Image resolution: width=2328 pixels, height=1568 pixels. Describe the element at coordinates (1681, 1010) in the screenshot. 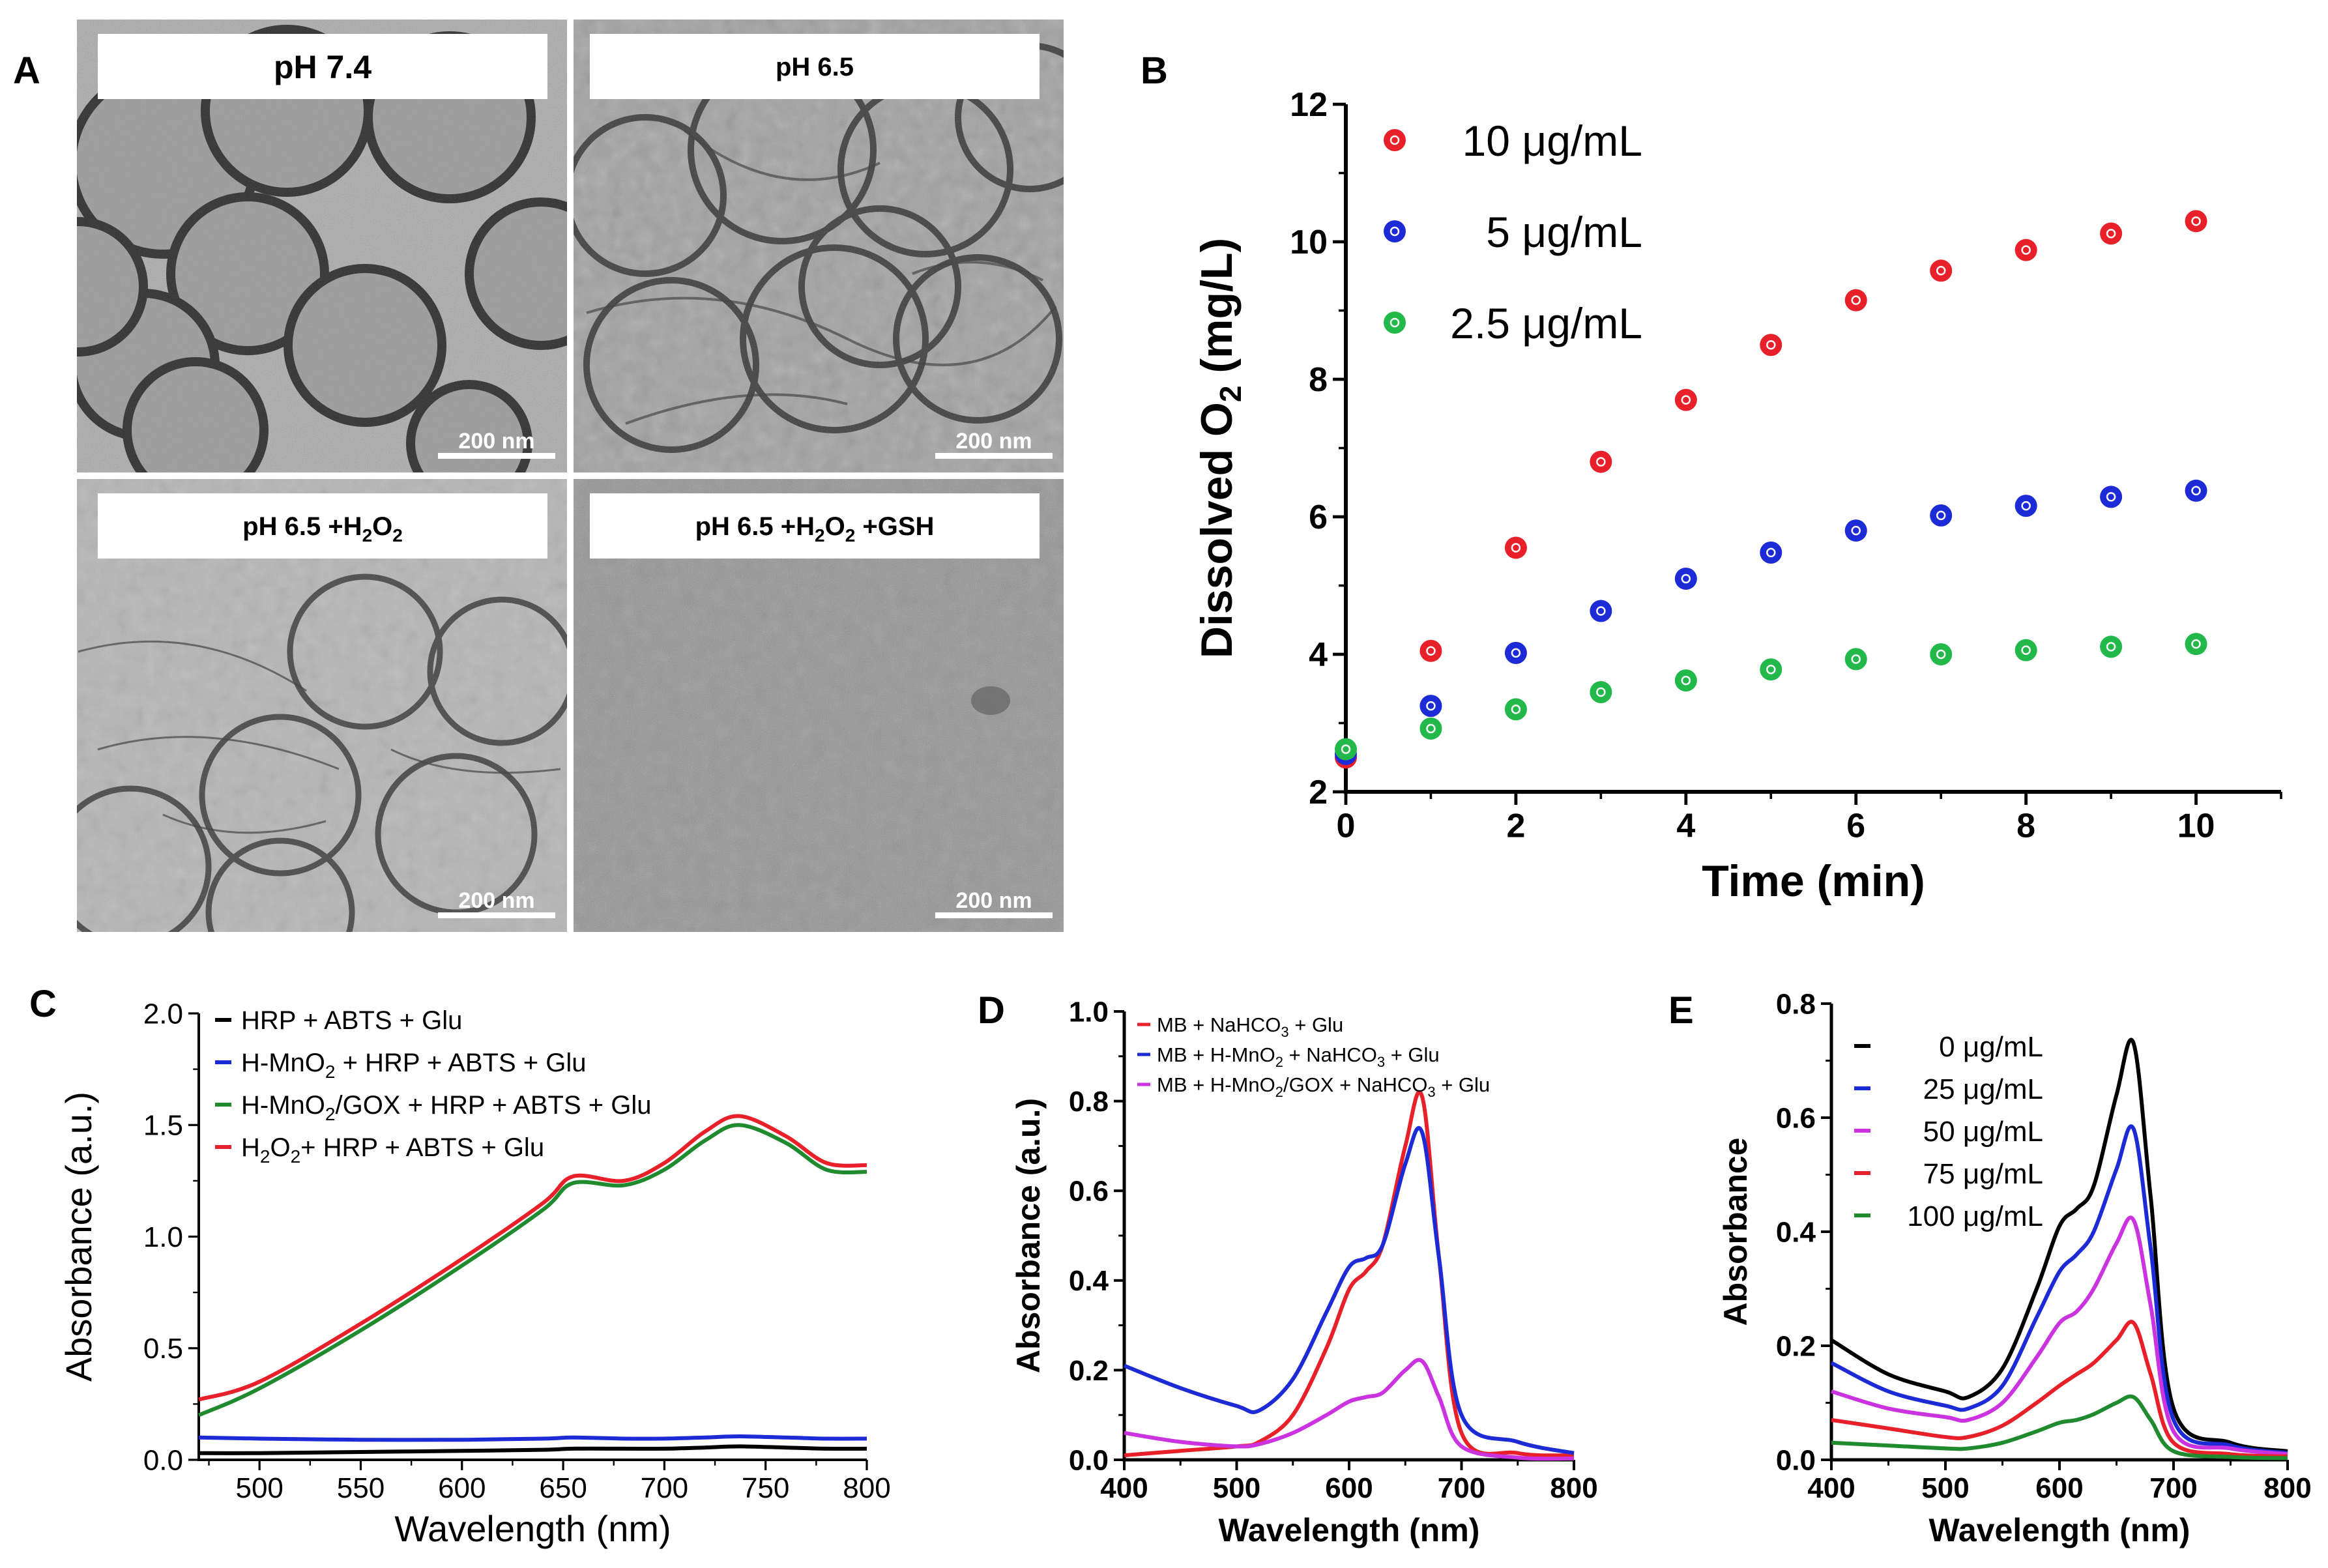

I see `panel-label-e: E` at that location.